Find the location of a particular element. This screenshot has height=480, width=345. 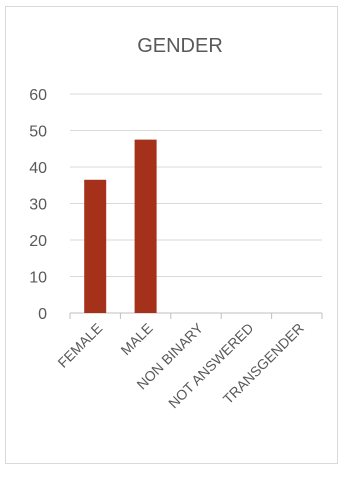

x-category-label: MALE is located at coordinates (136, 339).